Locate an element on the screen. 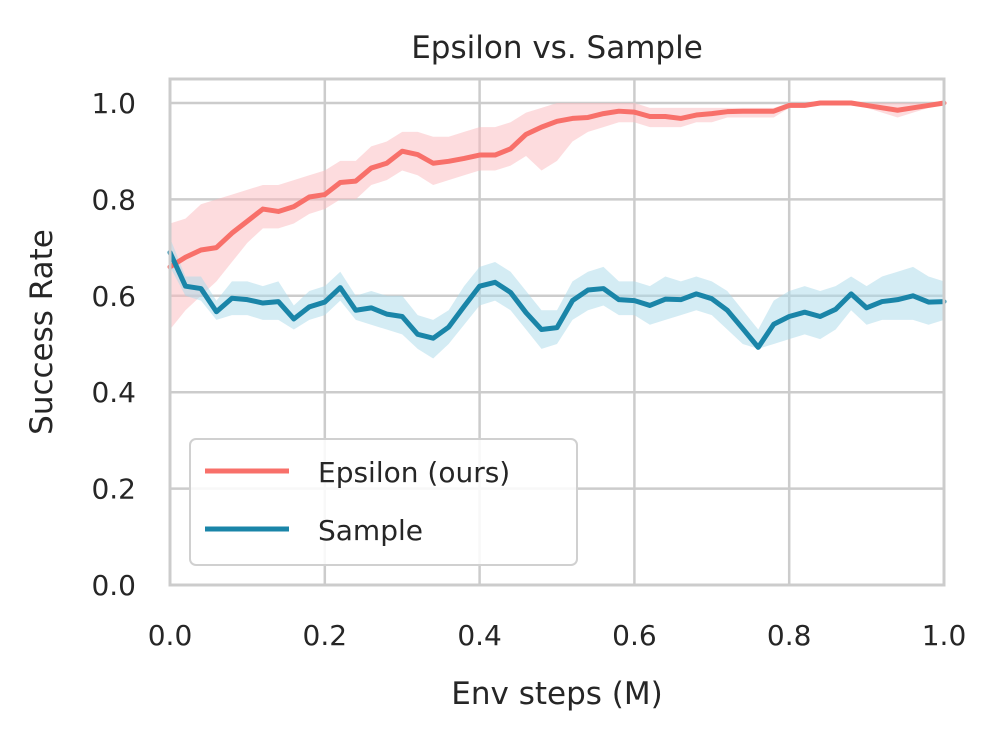  x-tick-labels: 0.0 0.2 0.4 0.6 0.8 1.0 is located at coordinates (557, 635).